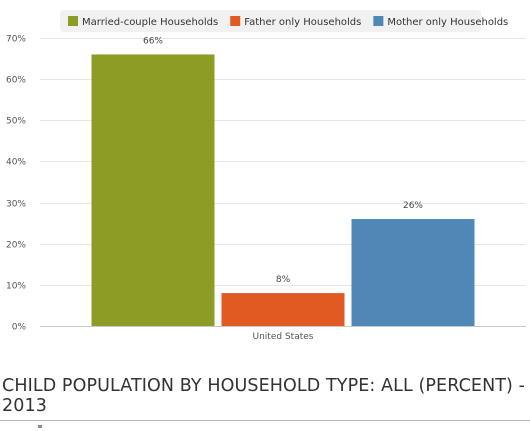 The image size is (530, 431). What do you see at coordinates (16, 246) in the screenshot?
I see `y-tick-label: 20%` at bounding box center [16, 246].